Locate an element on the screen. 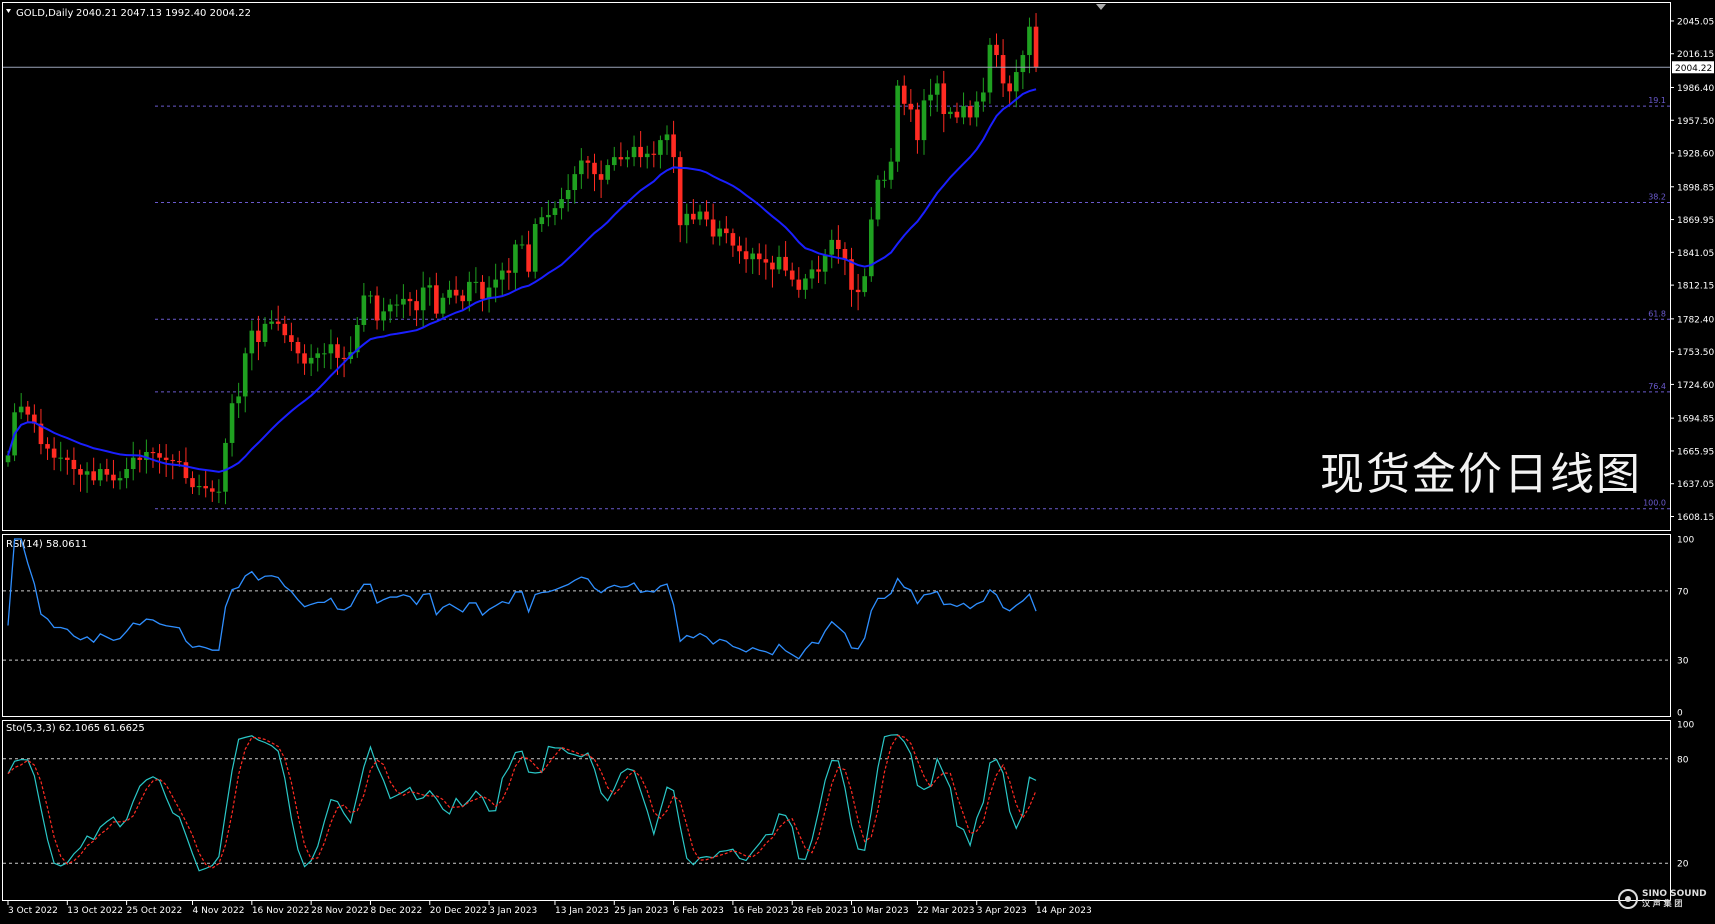 Image resolution: width=1715 pixels, height=924 pixels. price-tick-label: 2045.05 is located at coordinates (1695, 22).